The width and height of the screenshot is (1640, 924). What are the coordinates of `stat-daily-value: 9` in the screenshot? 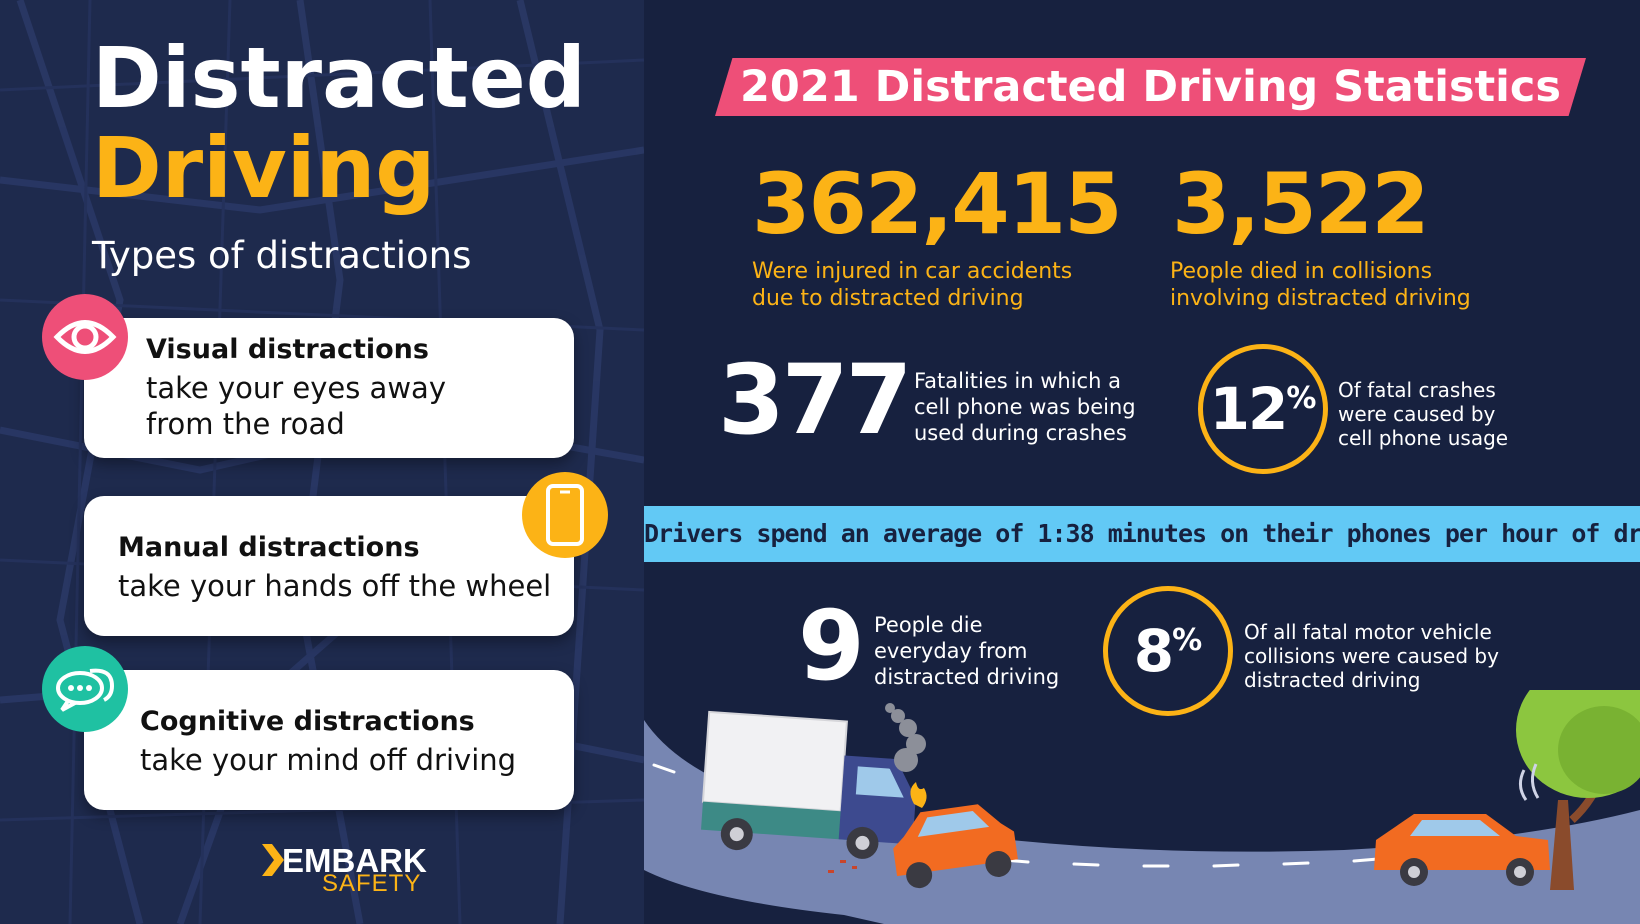 It's located at (831, 646).